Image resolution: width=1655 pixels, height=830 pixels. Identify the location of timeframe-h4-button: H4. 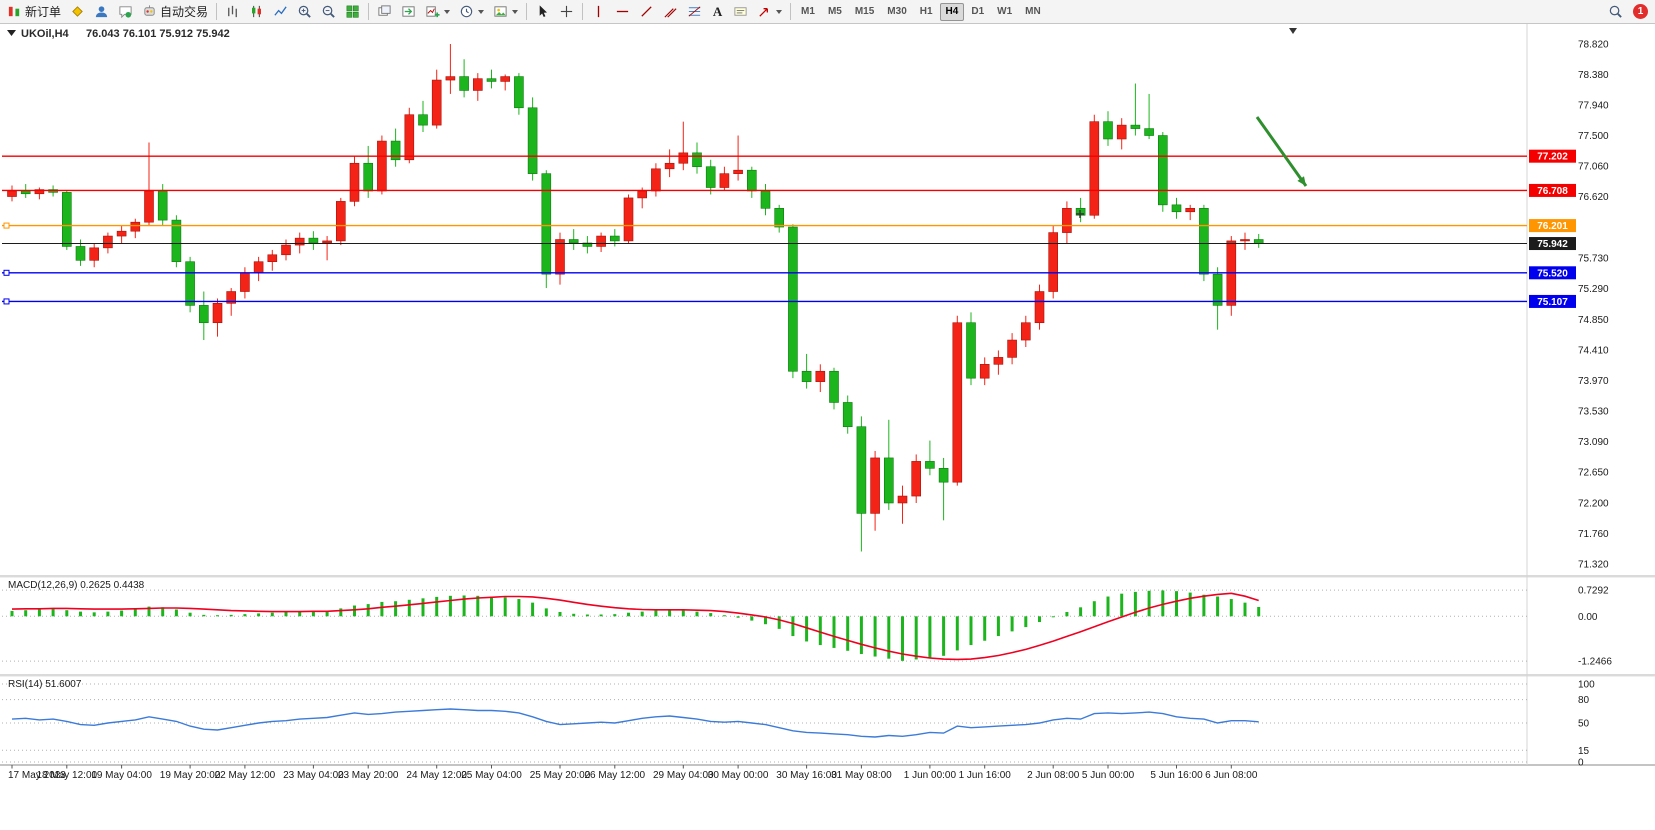
(952, 11).